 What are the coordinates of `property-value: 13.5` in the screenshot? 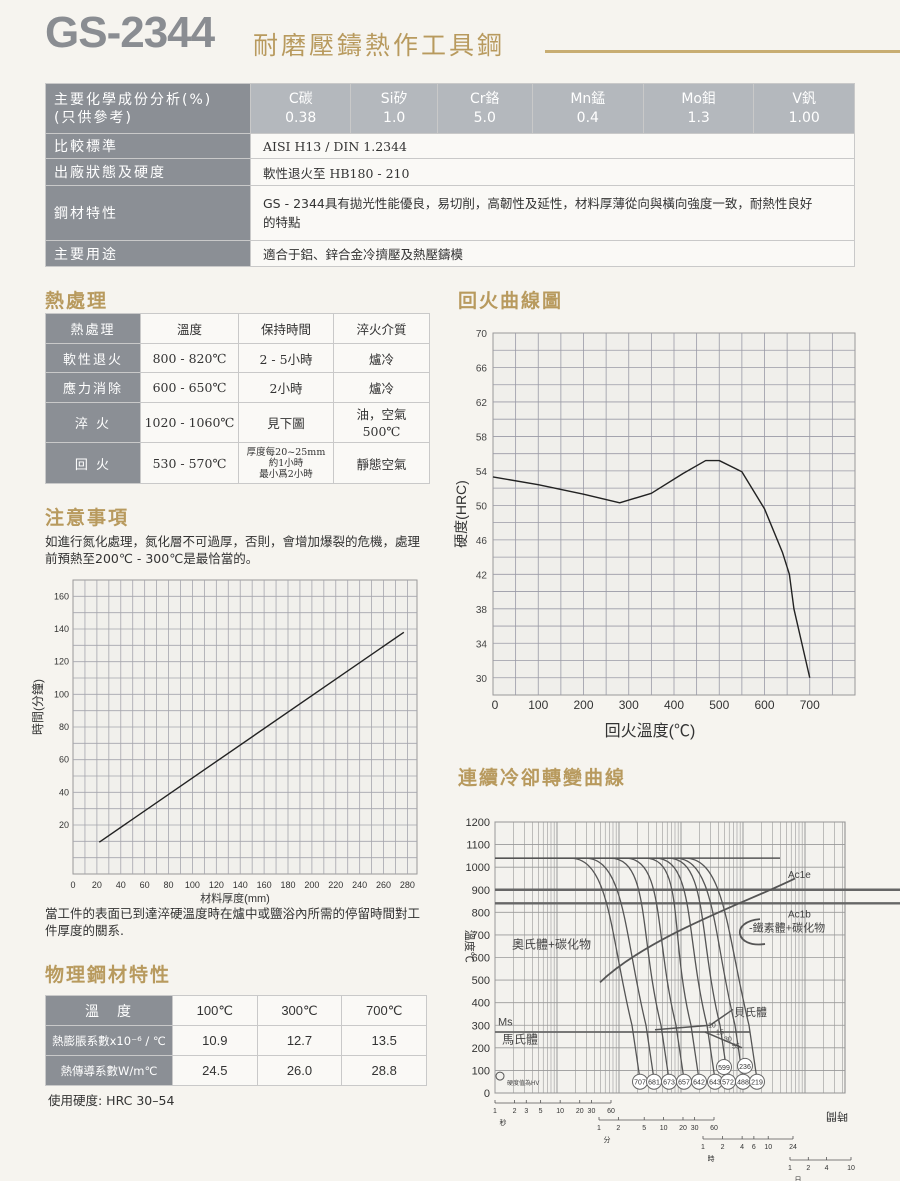 It's located at (384, 1040).